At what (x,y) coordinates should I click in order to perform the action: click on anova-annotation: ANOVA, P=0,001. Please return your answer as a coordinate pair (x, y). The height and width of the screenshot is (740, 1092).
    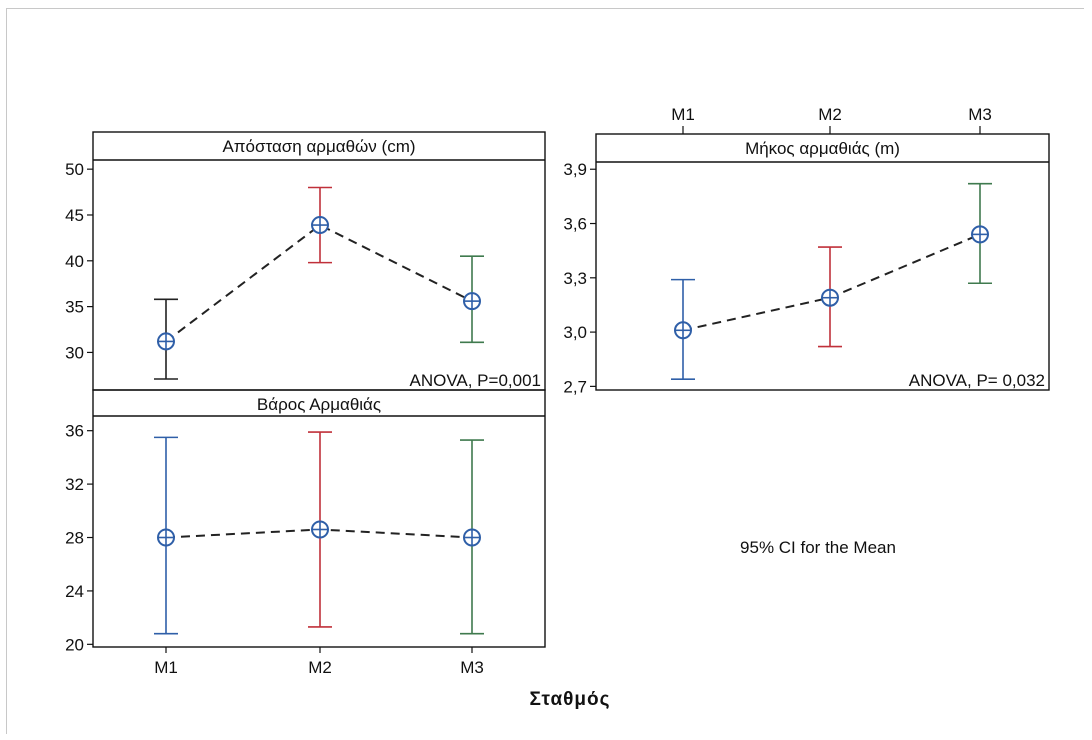
    Looking at the image, I should click on (475, 380).